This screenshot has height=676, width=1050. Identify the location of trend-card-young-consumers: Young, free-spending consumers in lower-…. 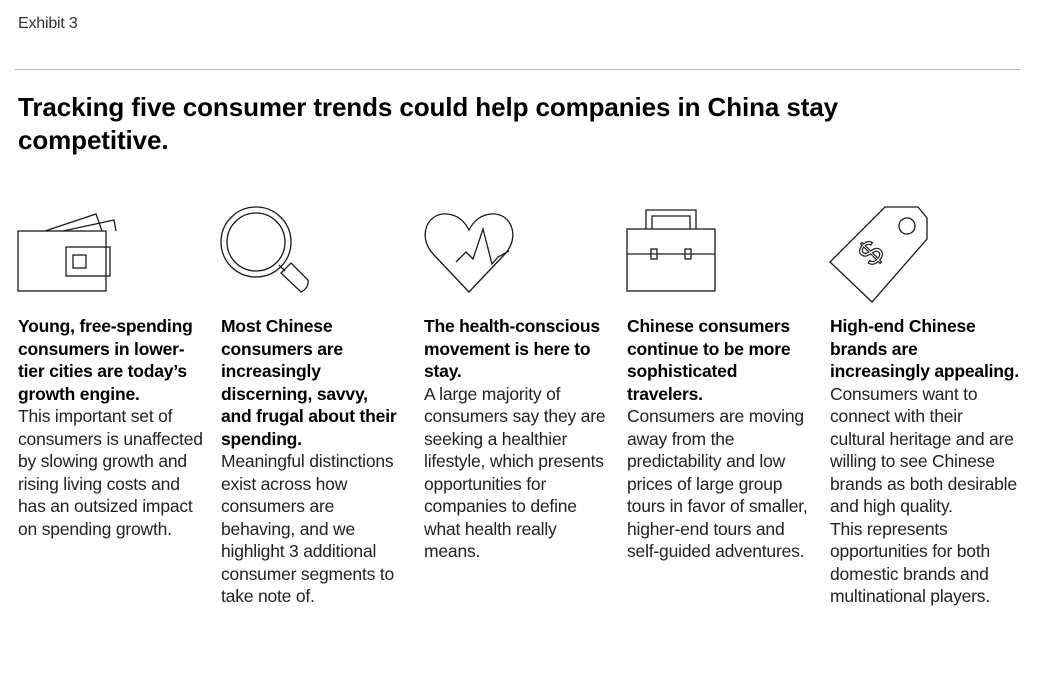
(112, 371).